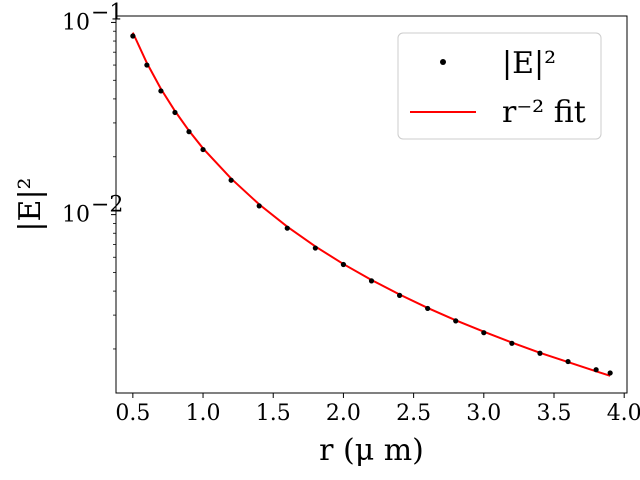 The width and height of the screenshot is (640, 480). Describe the element at coordinates (132, 413) in the screenshot. I see `x-tick-label: 0.5` at that location.